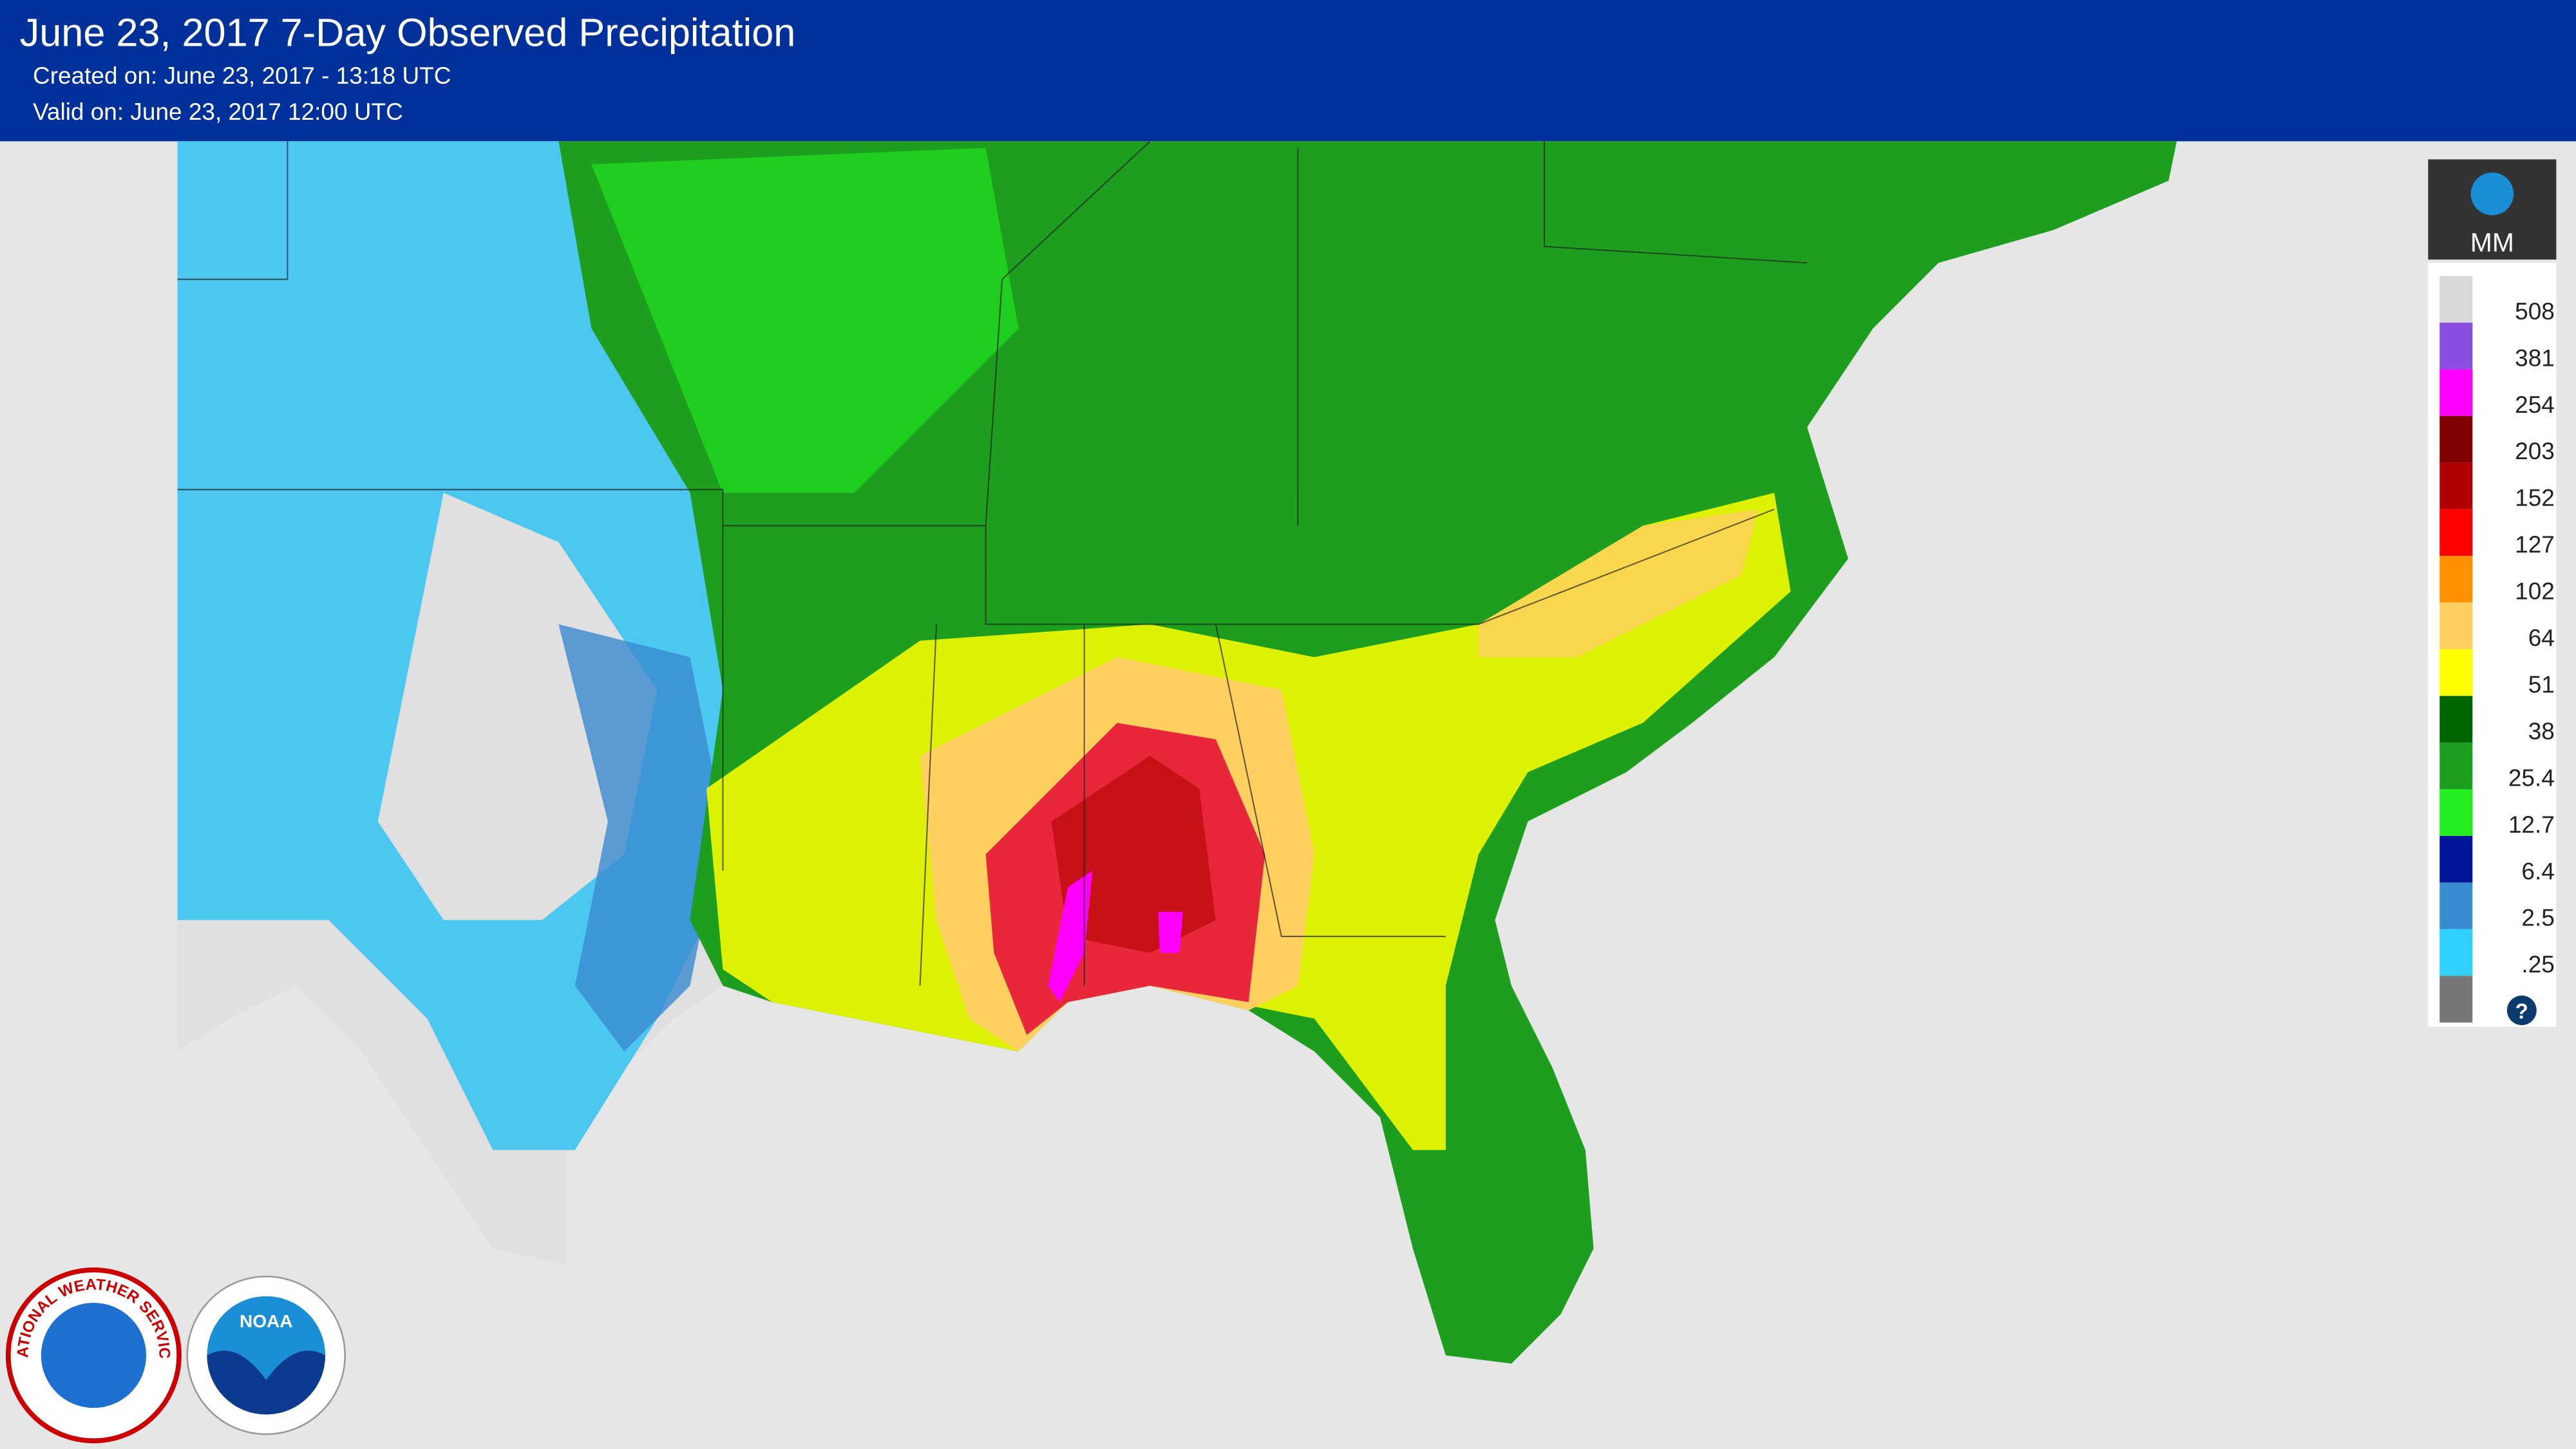 The width and height of the screenshot is (2576, 1449). I want to click on legend-label: 64, so click(2541, 638).